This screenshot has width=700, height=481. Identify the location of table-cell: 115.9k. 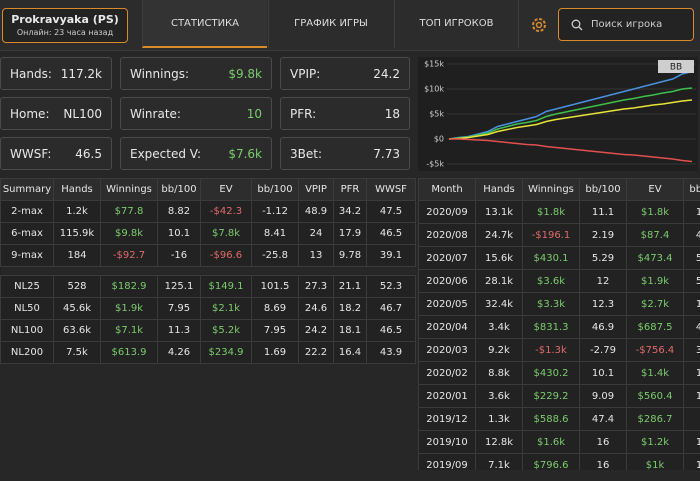
(77, 233).